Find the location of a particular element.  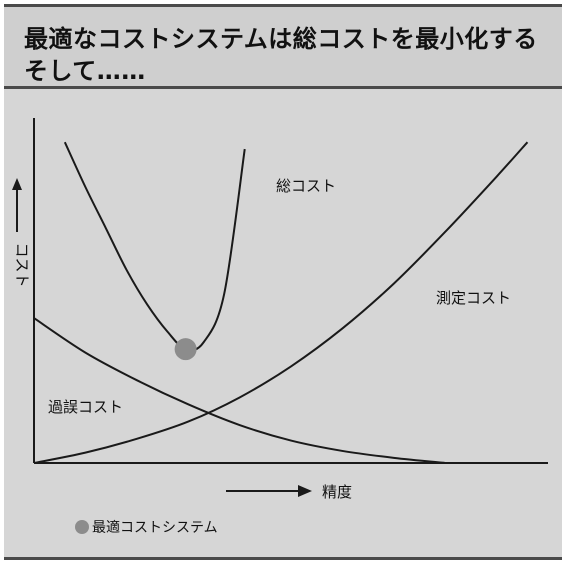

legend-marker is located at coordinates (82, 527).